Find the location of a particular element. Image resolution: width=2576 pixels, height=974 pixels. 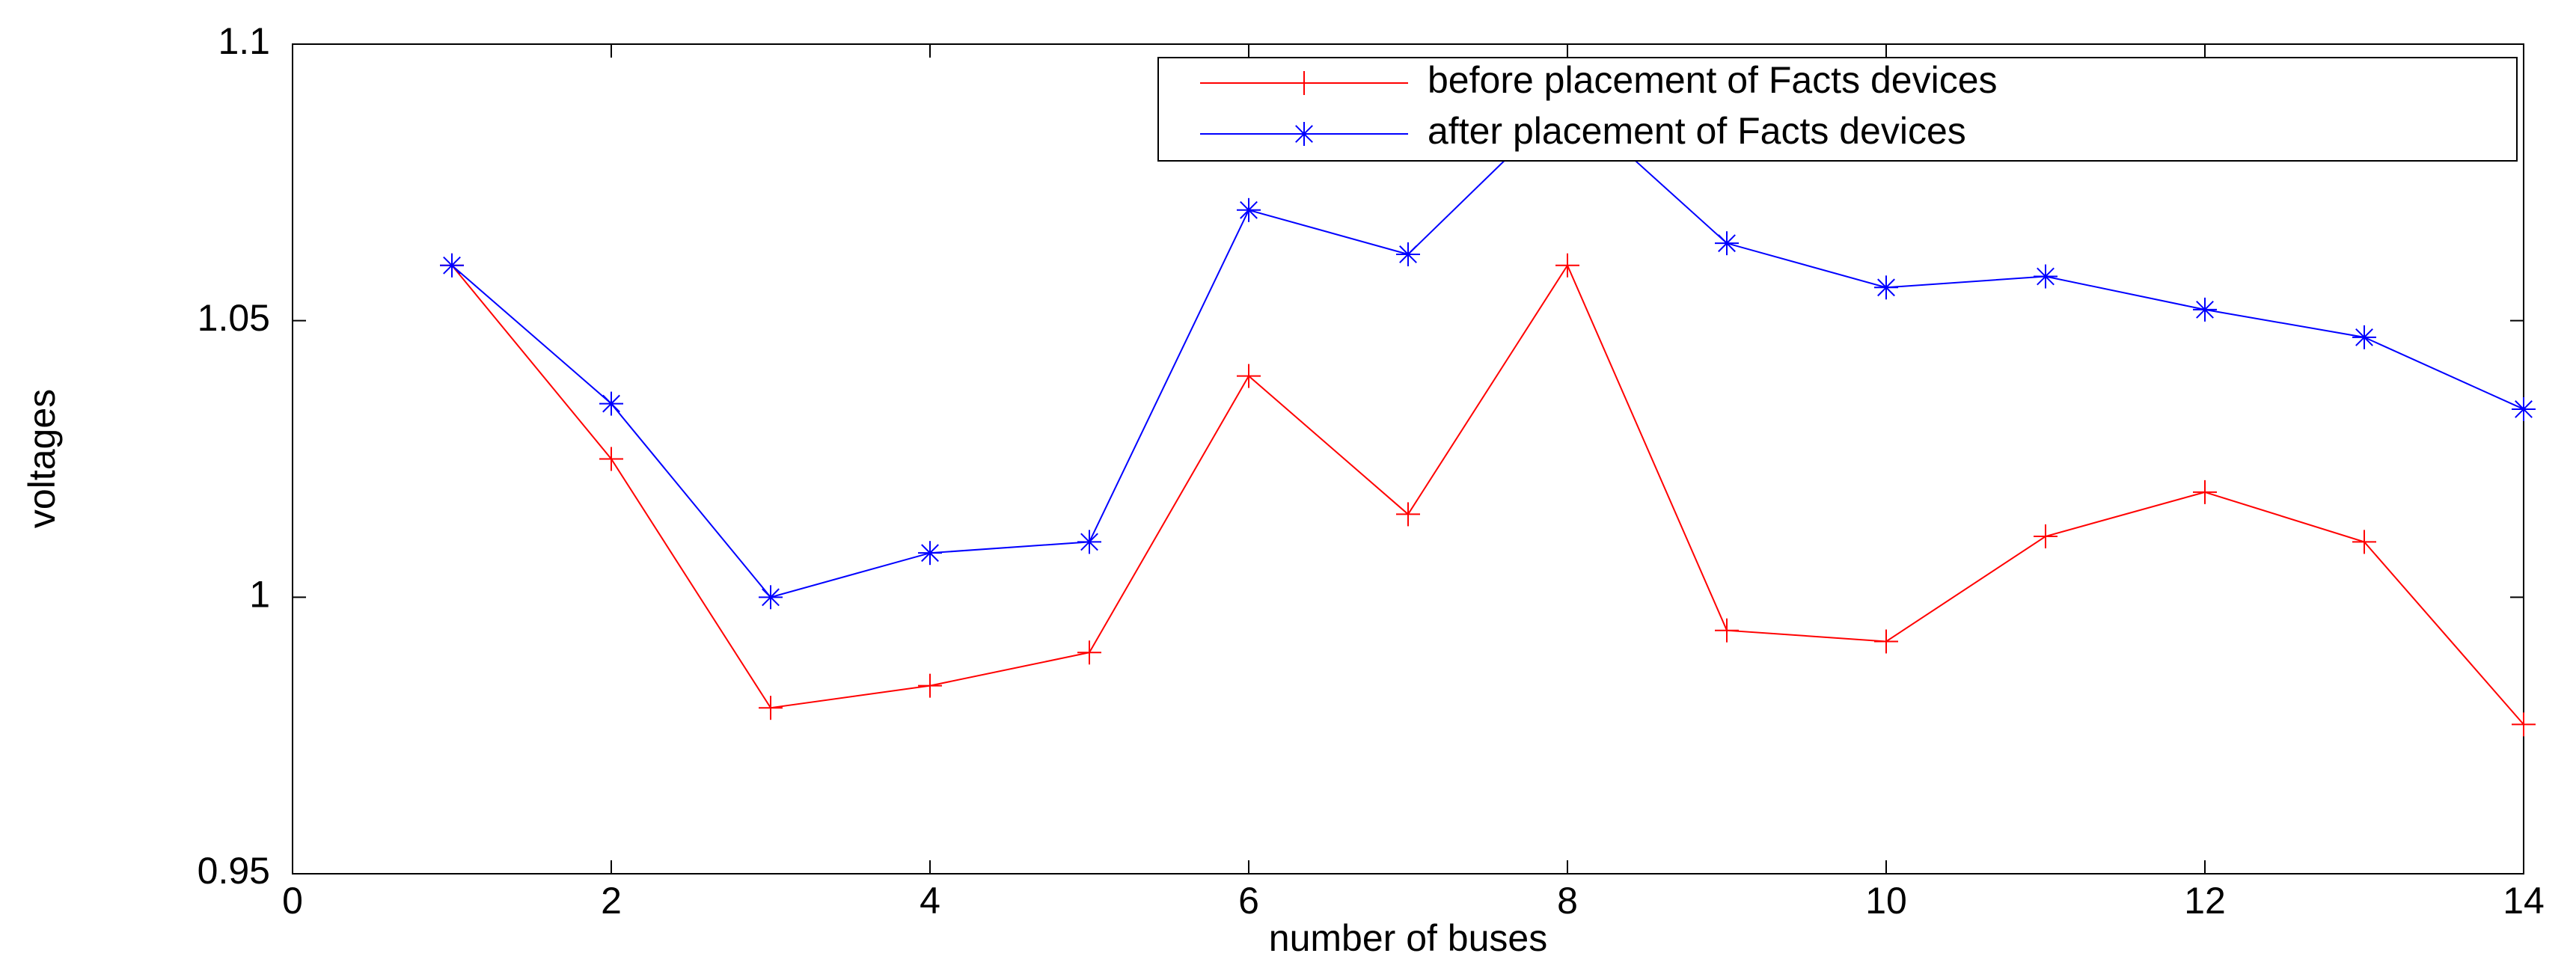

legend-box is located at coordinates (1837, 110).